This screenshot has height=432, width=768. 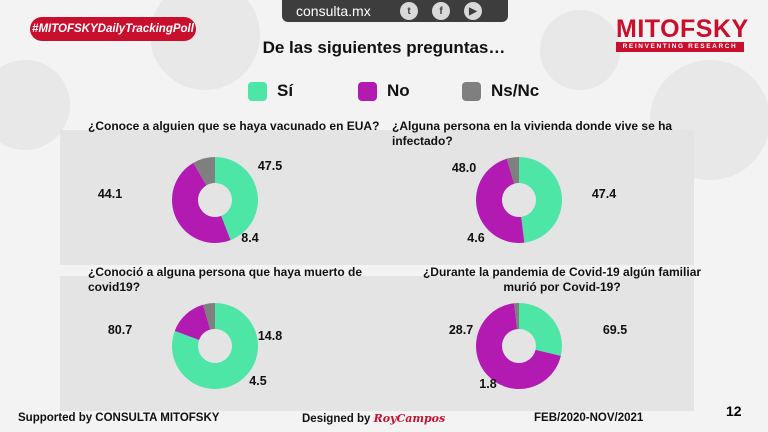 What do you see at coordinates (441, 11) in the screenshot?
I see `facebook-icon: f` at bounding box center [441, 11].